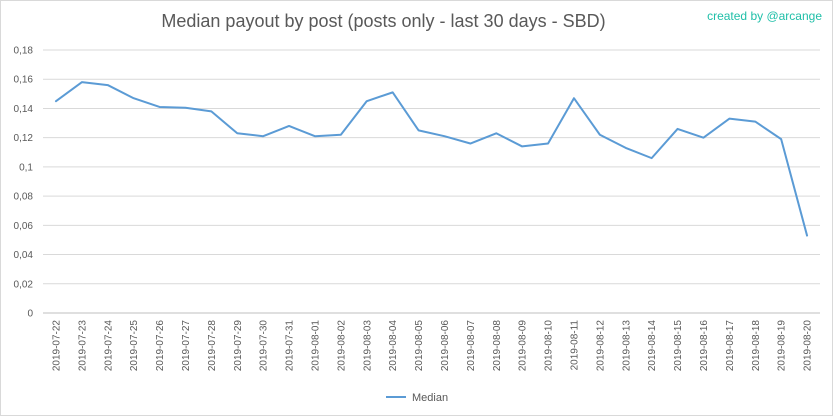 This screenshot has width=833, height=416. What do you see at coordinates (600, 346) in the screenshot?
I see `x-tick-label: 2019-08-12` at bounding box center [600, 346].